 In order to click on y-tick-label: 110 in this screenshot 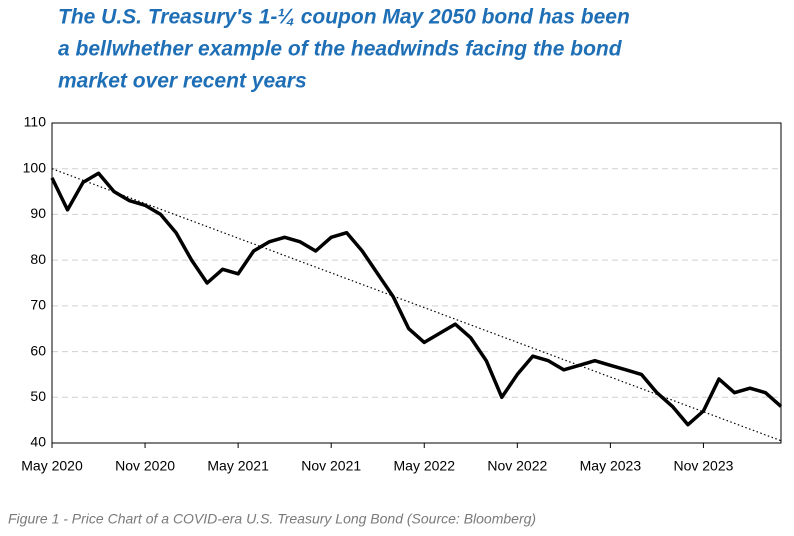, I will do `click(35, 122)`.